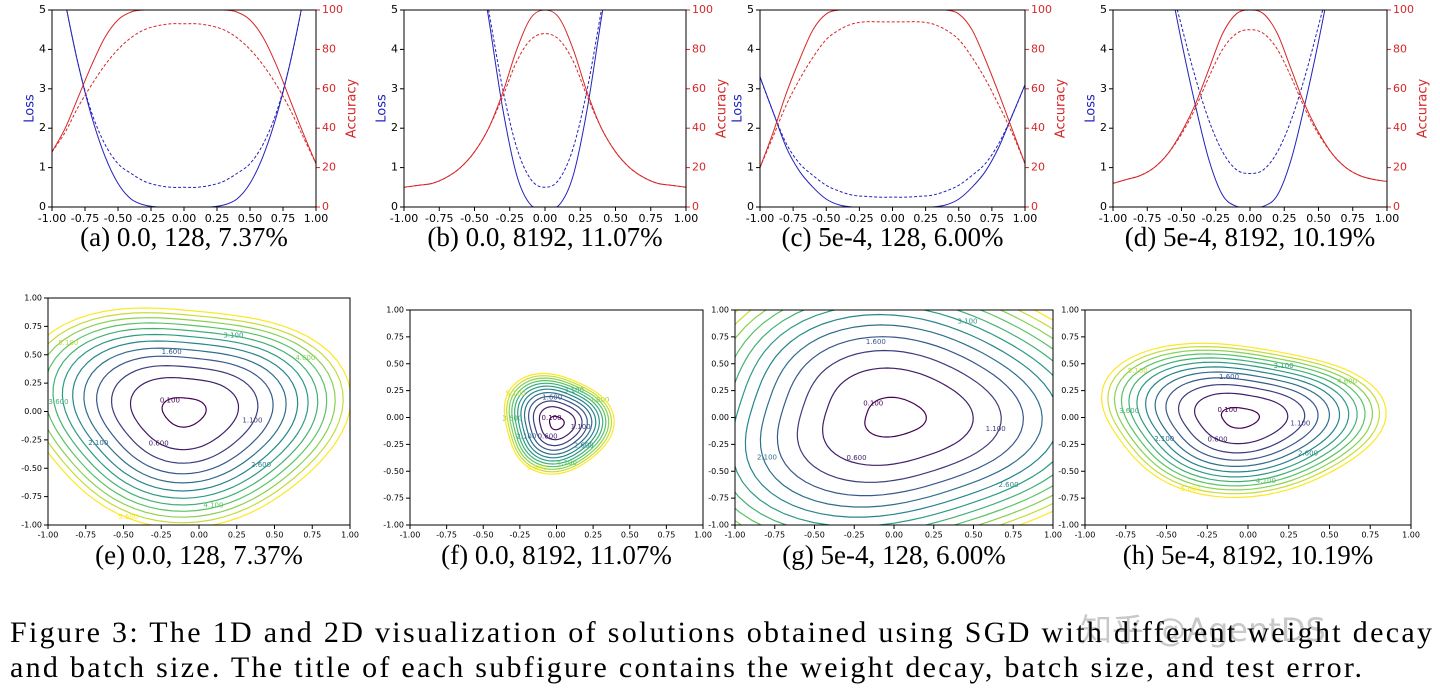  Describe the element at coordinates (31, 439) in the screenshot. I see `y-tick-label: -0.25` at that location.